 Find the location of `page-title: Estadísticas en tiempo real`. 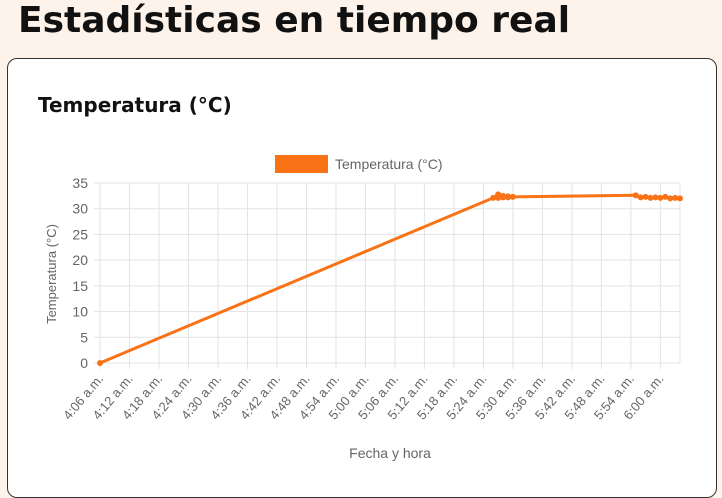

page-title: Estadísticas en tiempo real is located at coordinates (294, 20).